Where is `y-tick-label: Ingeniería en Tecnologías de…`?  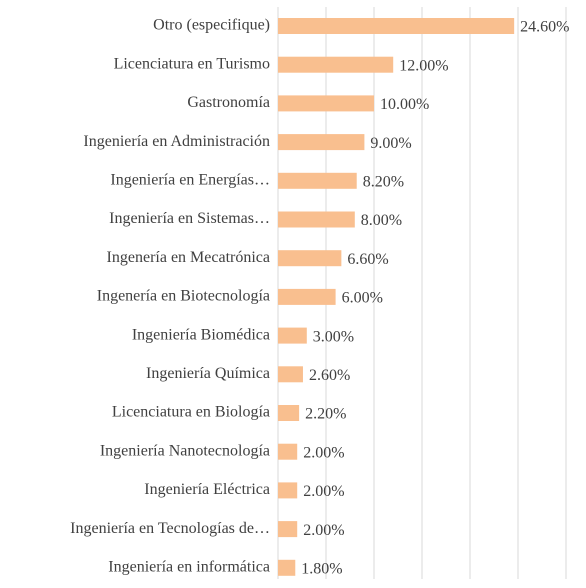 y-tick-label: Ingeniería en Tecnologías de… is located at coordinates (170, 528).